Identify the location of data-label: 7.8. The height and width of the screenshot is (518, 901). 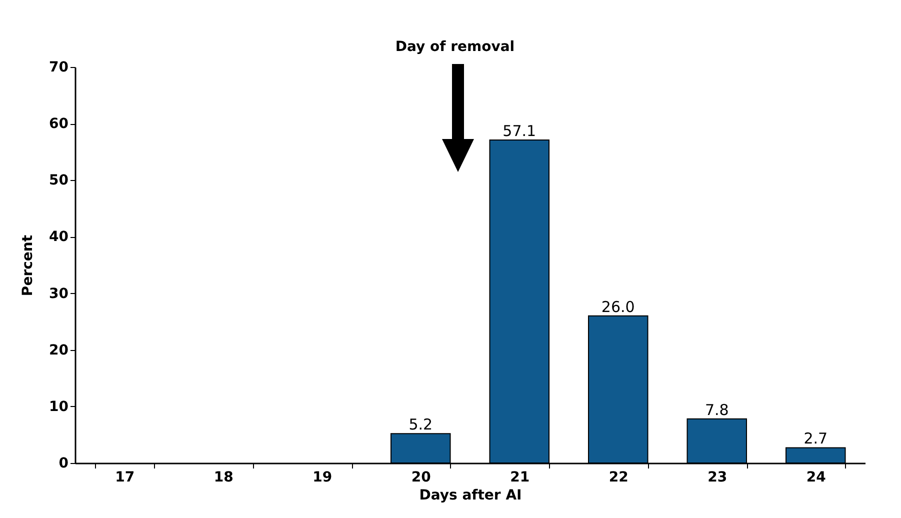
(716, 409).